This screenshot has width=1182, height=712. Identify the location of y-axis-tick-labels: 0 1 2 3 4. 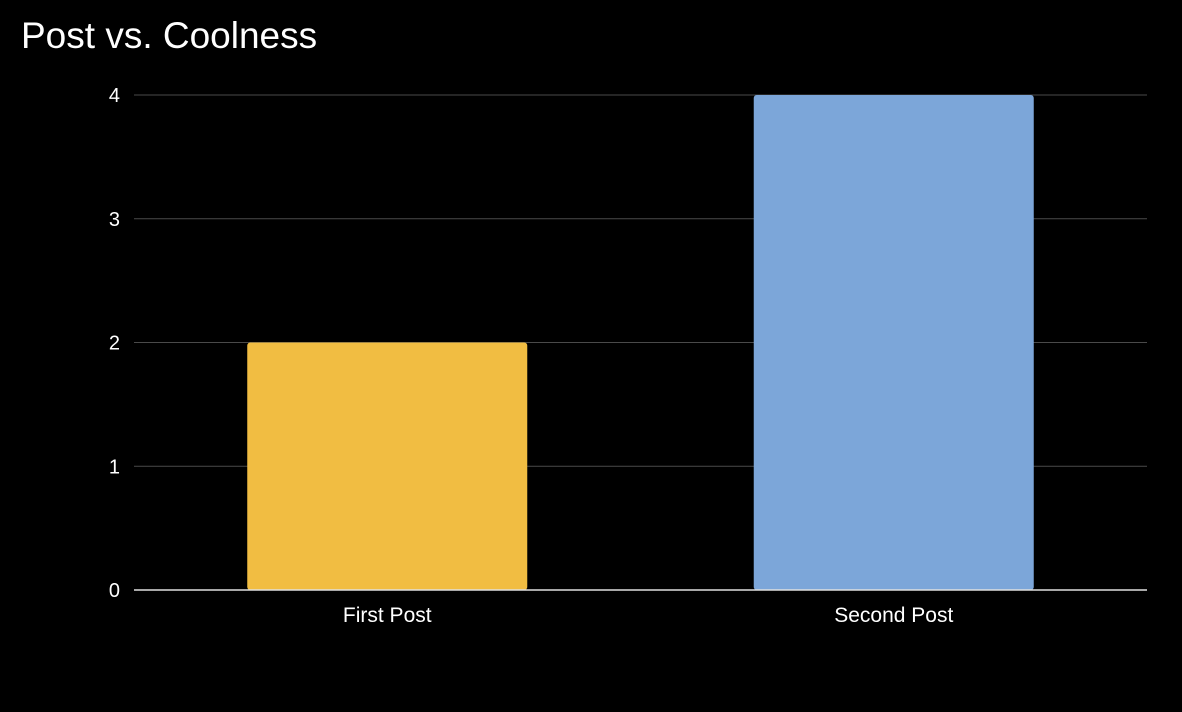
(114, 343).